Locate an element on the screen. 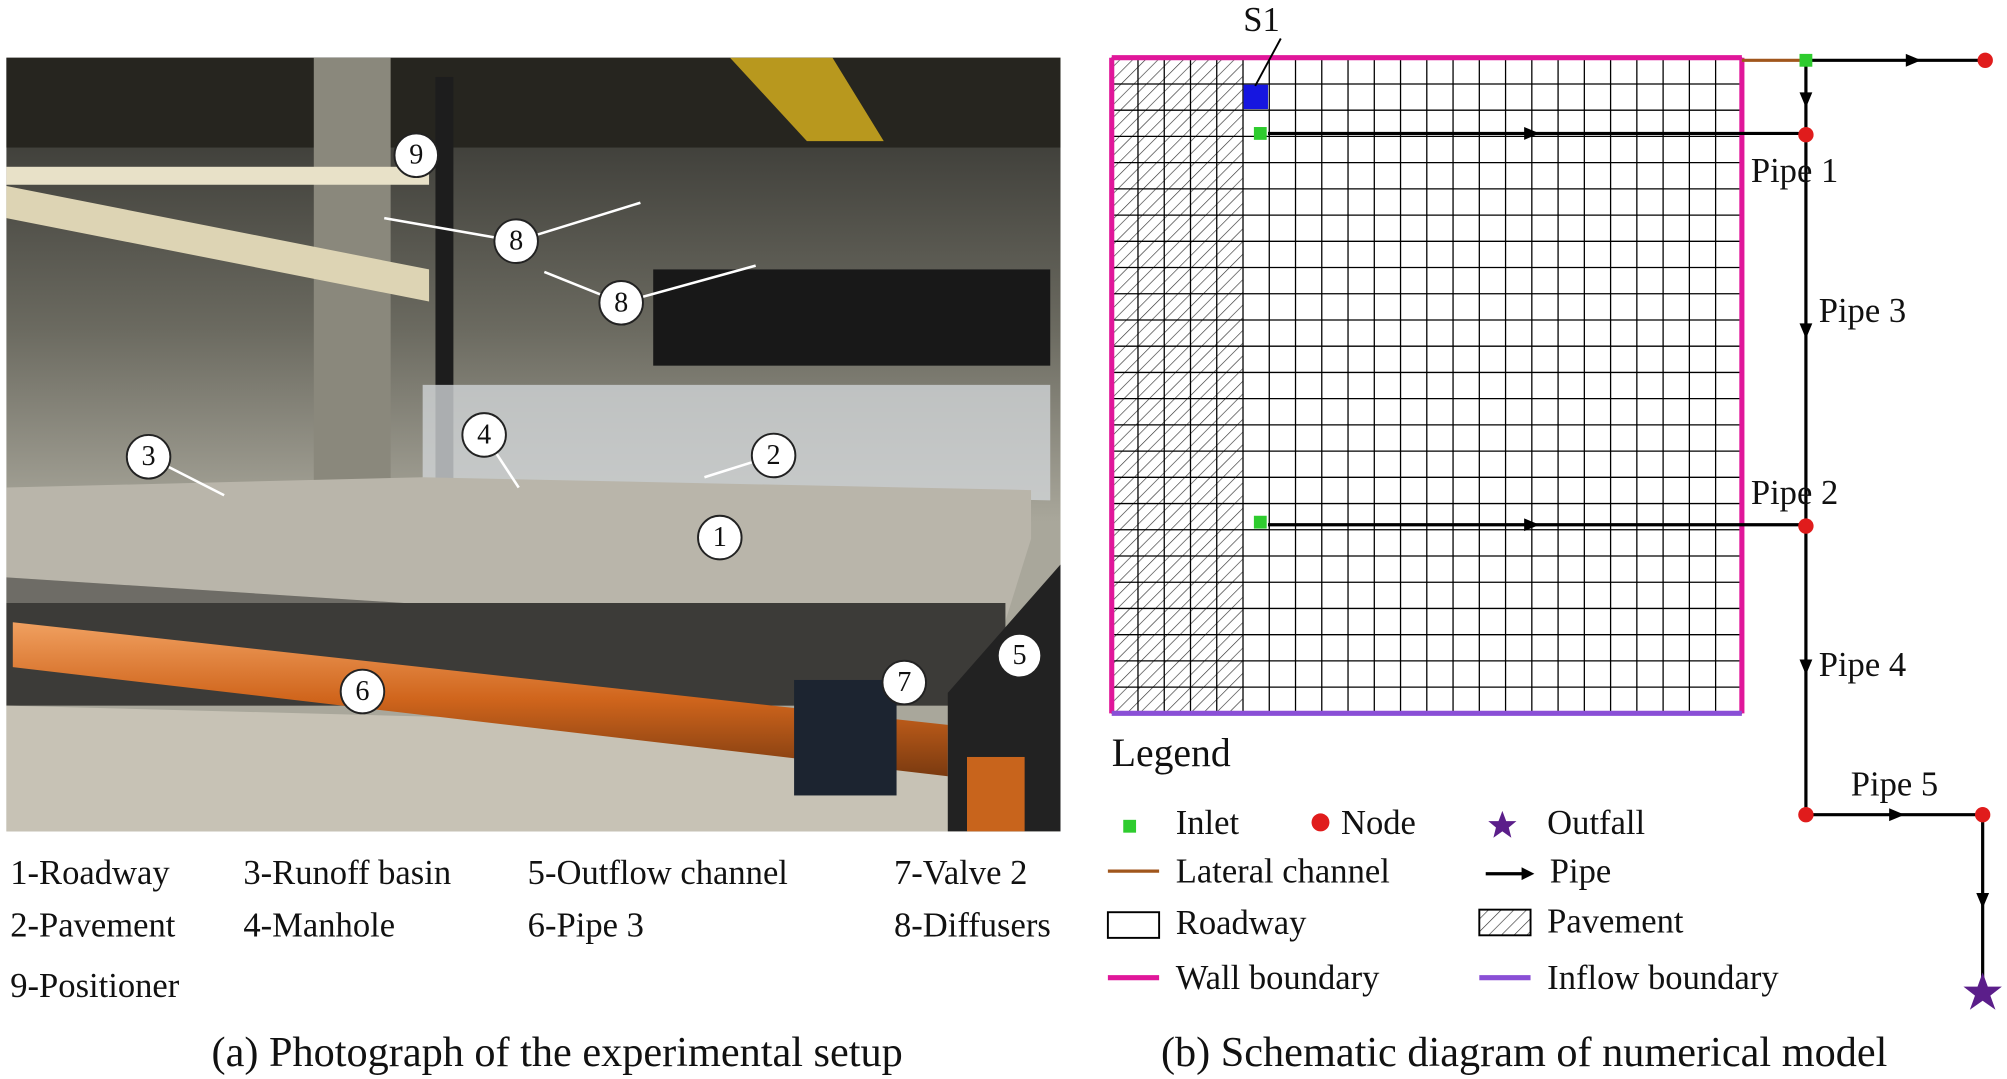 The height and width of the screenshot is (1079, 2007). key-item: 6-Pipe 3 is located at coordinates (586, 926).